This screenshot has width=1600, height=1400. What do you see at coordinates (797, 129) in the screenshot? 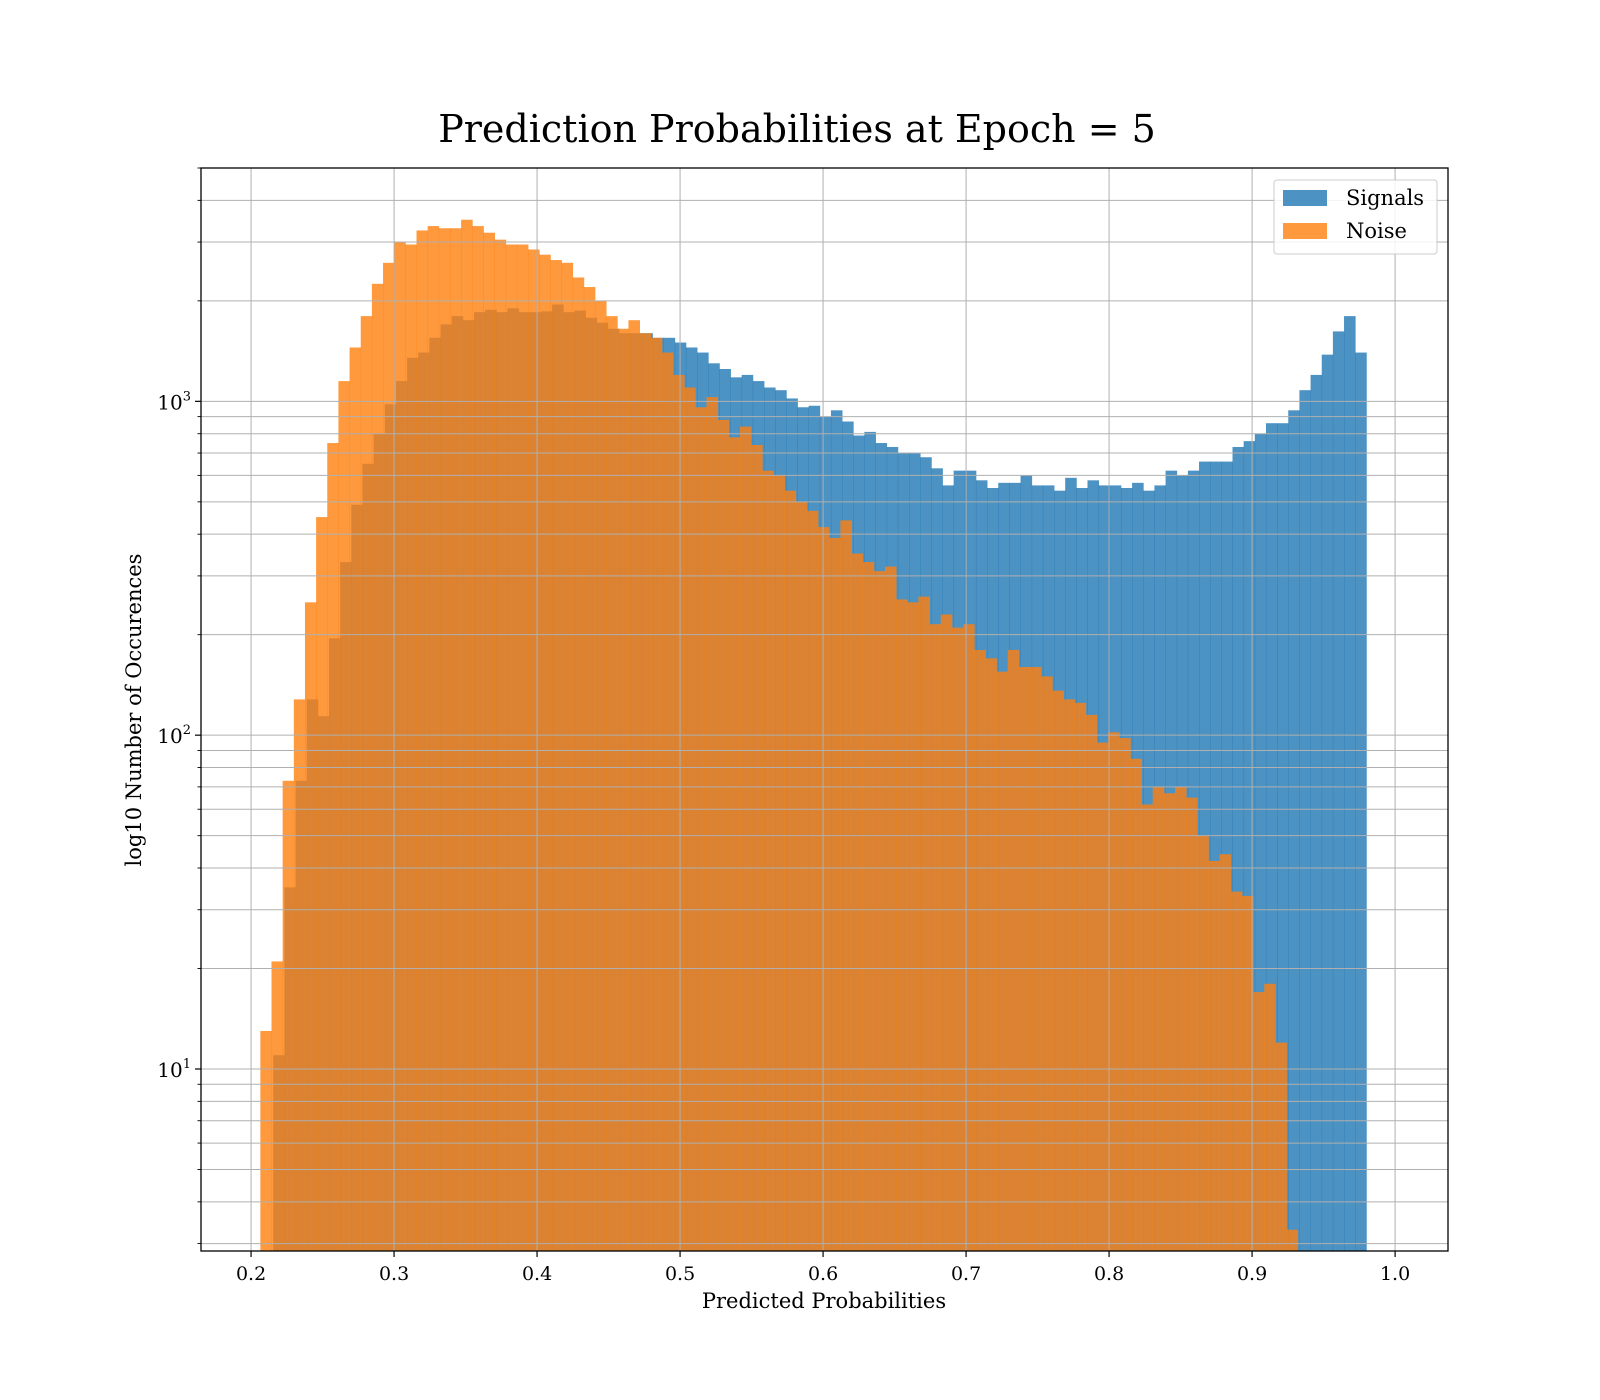
I see `chart-title: Prediction Probabilities at Epoch = 5` at bounding box center [797, 129].